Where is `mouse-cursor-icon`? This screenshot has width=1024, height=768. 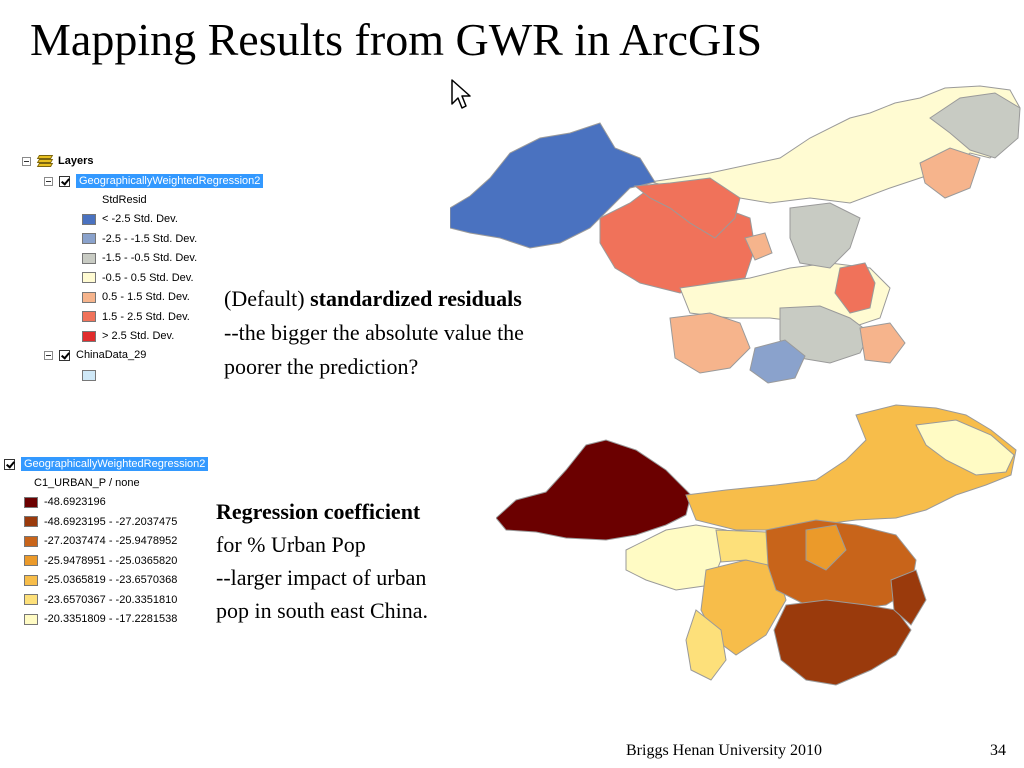 mouse-cursor-icon is located at coordinates (461, 94).